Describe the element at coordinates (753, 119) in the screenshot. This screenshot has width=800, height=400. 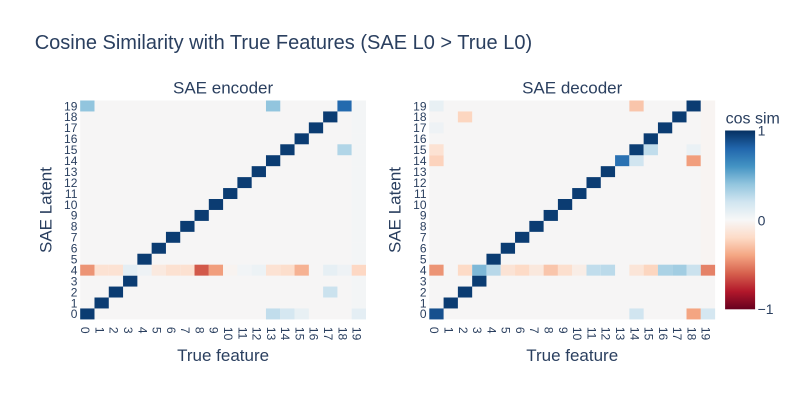
I see `svg-text: cos sim` at that location.